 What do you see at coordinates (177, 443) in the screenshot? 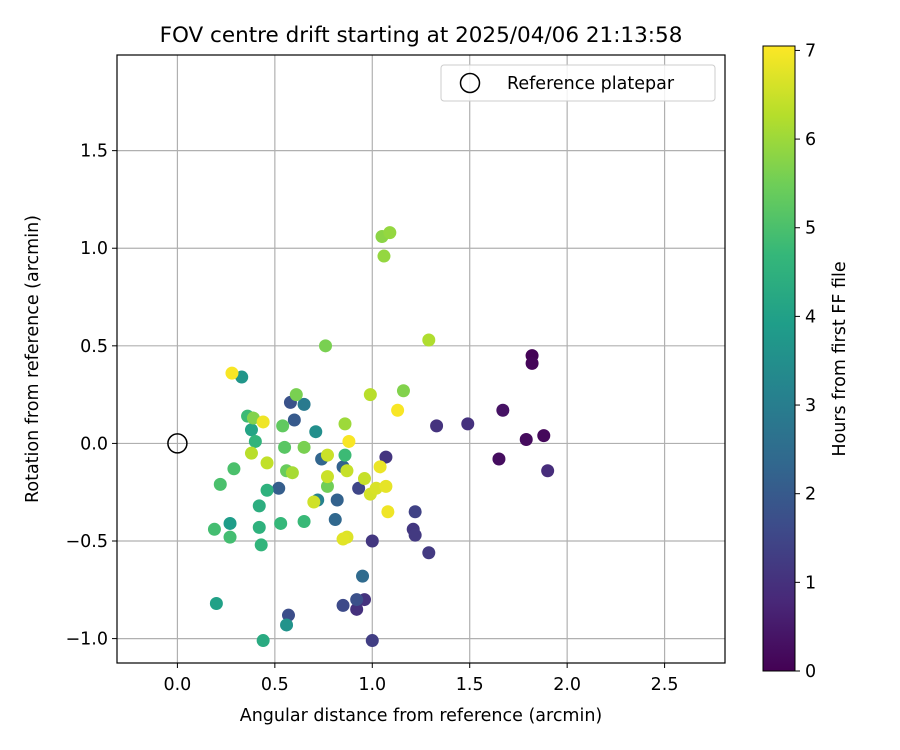
I see `reference-platepar-marker` at bounding box center [177, 443].